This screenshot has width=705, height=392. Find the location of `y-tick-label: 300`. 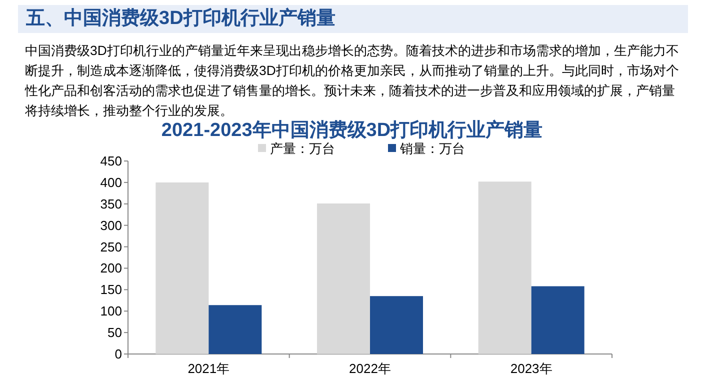

y-tick-label: 300 is located at coordinates (111, 225).